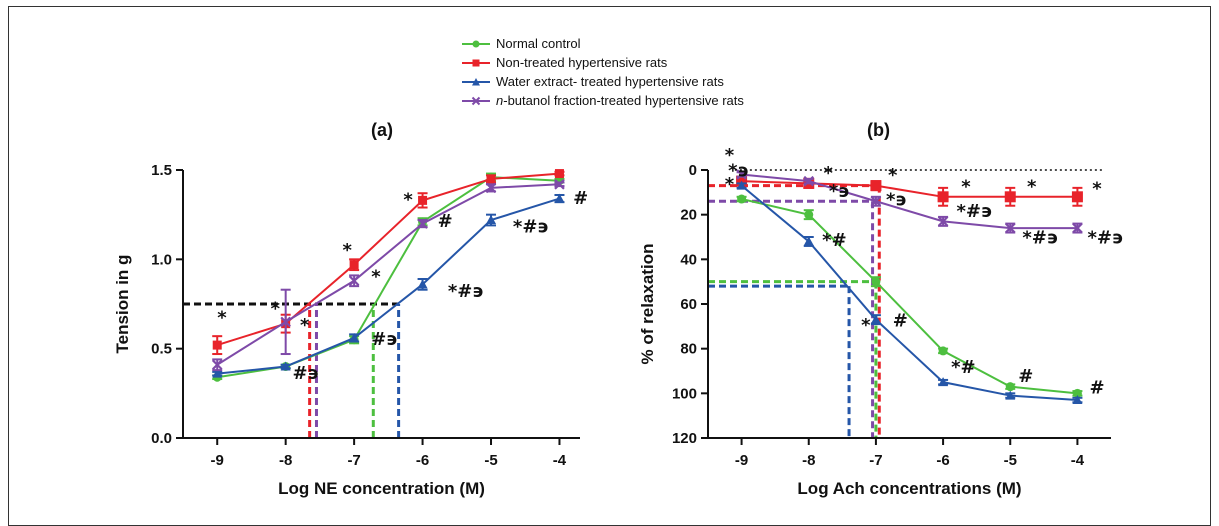 The image size is (1219, 526). Describe the element at coordinates (476, 63) in the screenshot. I see `legend-marker-square-icon` at that location.